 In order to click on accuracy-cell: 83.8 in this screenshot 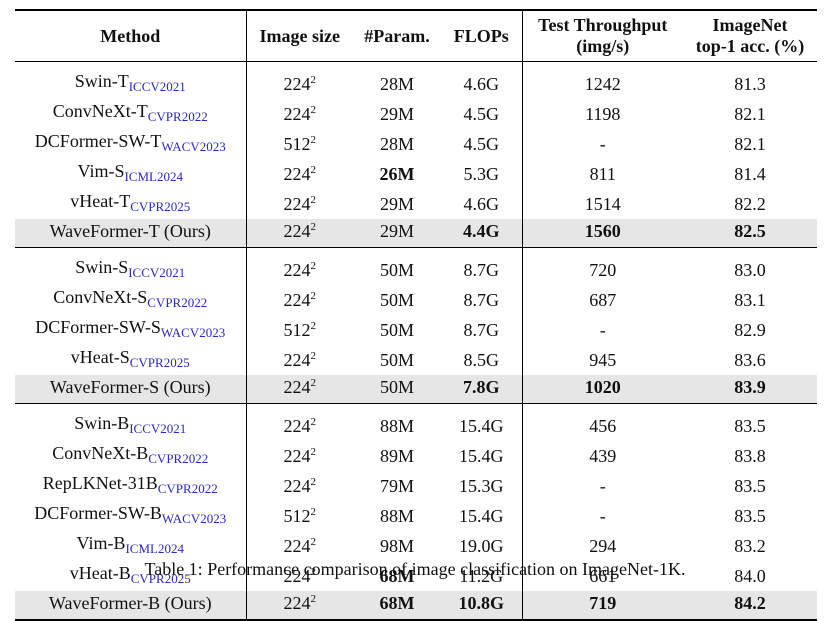, I will do `click(750, 455)`.